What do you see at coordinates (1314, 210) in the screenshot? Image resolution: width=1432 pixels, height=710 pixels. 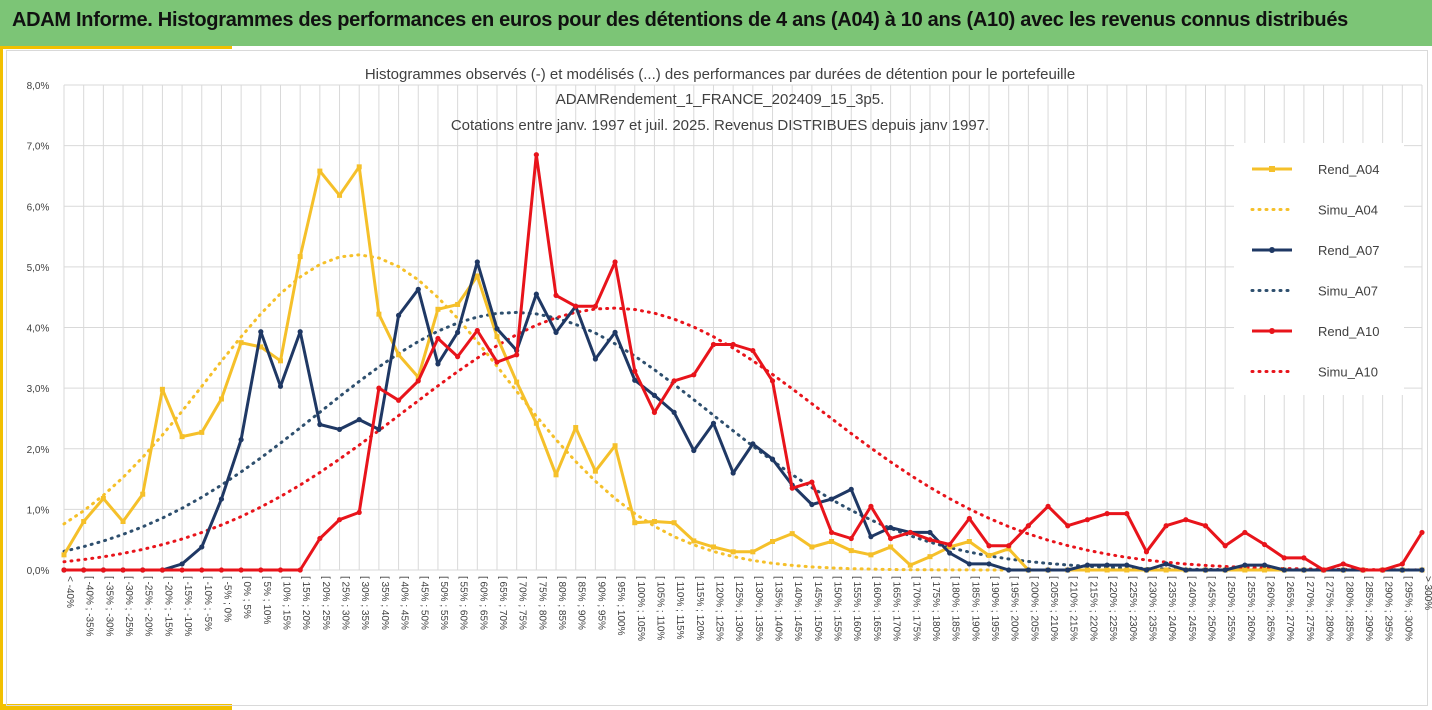 I see `legend-item: Simu_A04` at bounding box center [1314, 210].